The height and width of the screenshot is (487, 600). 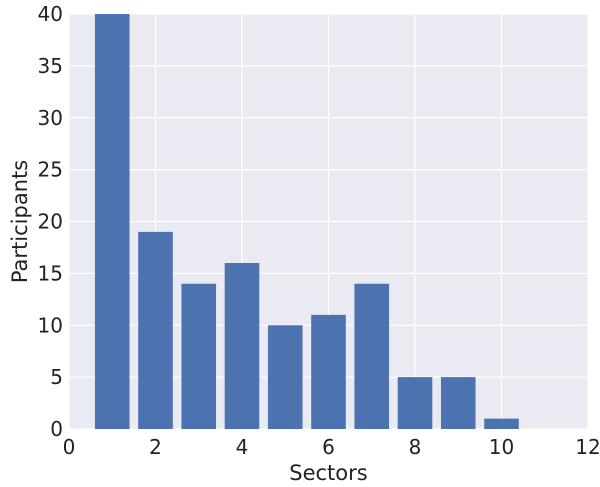 I want to click on y-tick-label-6: 30, so click(x=50, y=118).